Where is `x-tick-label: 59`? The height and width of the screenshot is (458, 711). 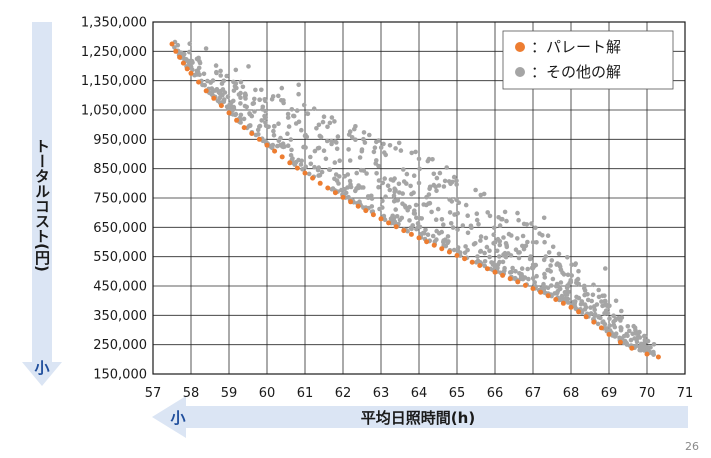 x-tick-label: 59 is located at coordinates (229, 393).